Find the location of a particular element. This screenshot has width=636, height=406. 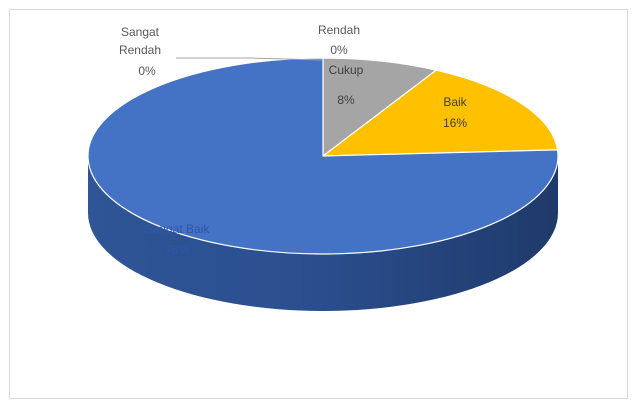

pie-slice-baik is located at coordinates (440, 113).